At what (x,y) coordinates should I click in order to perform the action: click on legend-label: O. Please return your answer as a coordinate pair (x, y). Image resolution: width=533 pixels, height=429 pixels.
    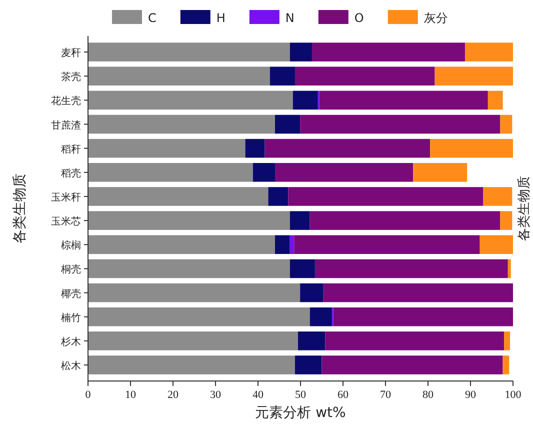
    Looking at the image, I should click on (359, 18).